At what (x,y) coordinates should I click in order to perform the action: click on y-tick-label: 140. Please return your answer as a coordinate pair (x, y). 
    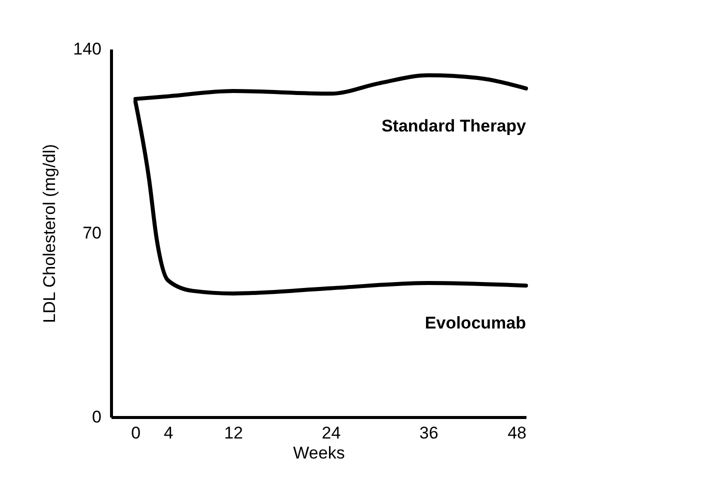
    Looking at the image, I should click on (87, 49).